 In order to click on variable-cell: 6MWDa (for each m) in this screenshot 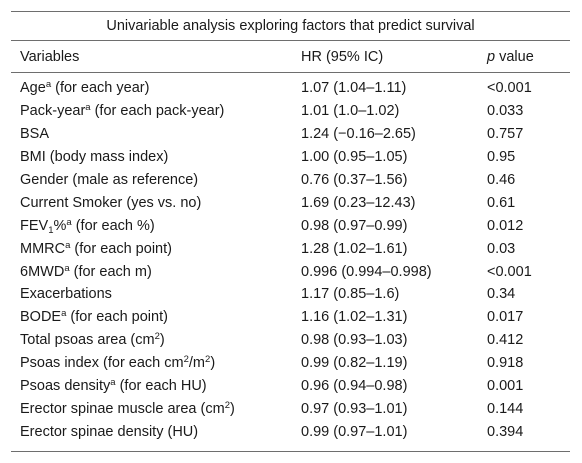, I will do `click(156, 271)`.